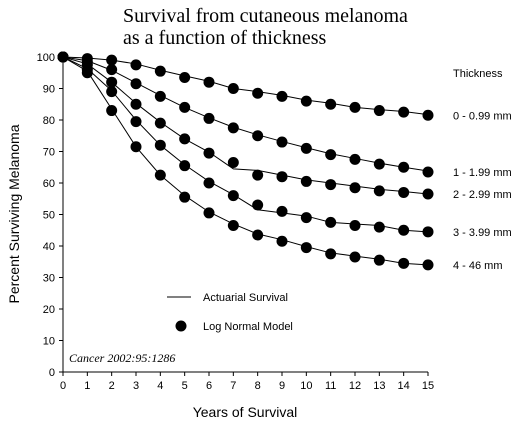 This screenshot has height=427, width=523. What do you see at coordinates (258, 386) in the screenshot?
I see `x-tick-label: 8` at bounding box center [258, 386].